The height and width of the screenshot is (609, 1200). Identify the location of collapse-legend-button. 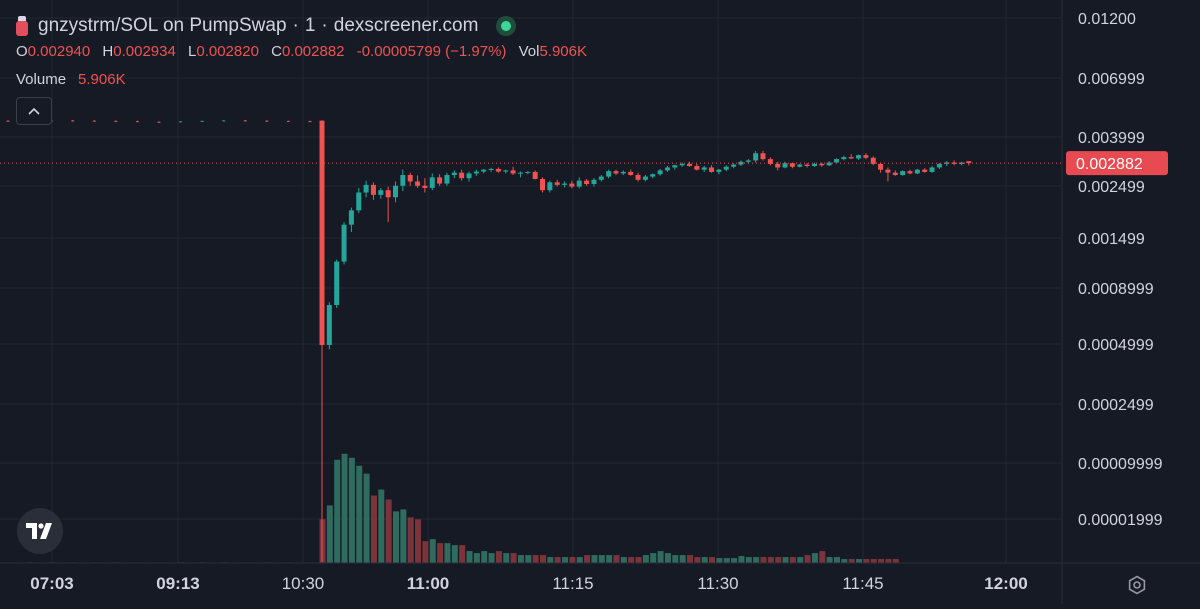
(34, 111).